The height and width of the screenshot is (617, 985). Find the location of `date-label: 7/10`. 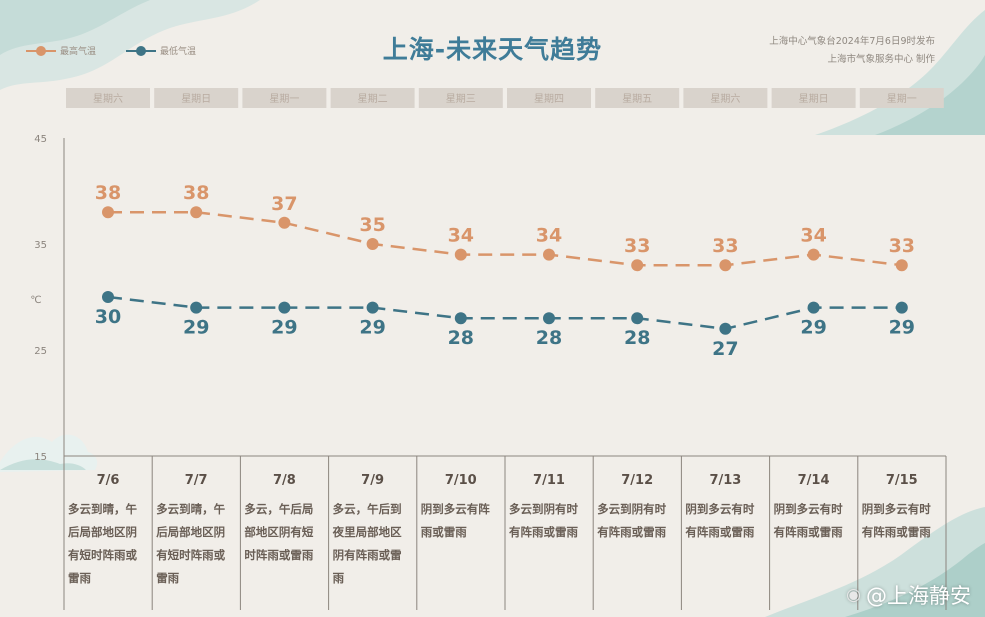

date-label: 7/10 is located at coordinates (461, 480).